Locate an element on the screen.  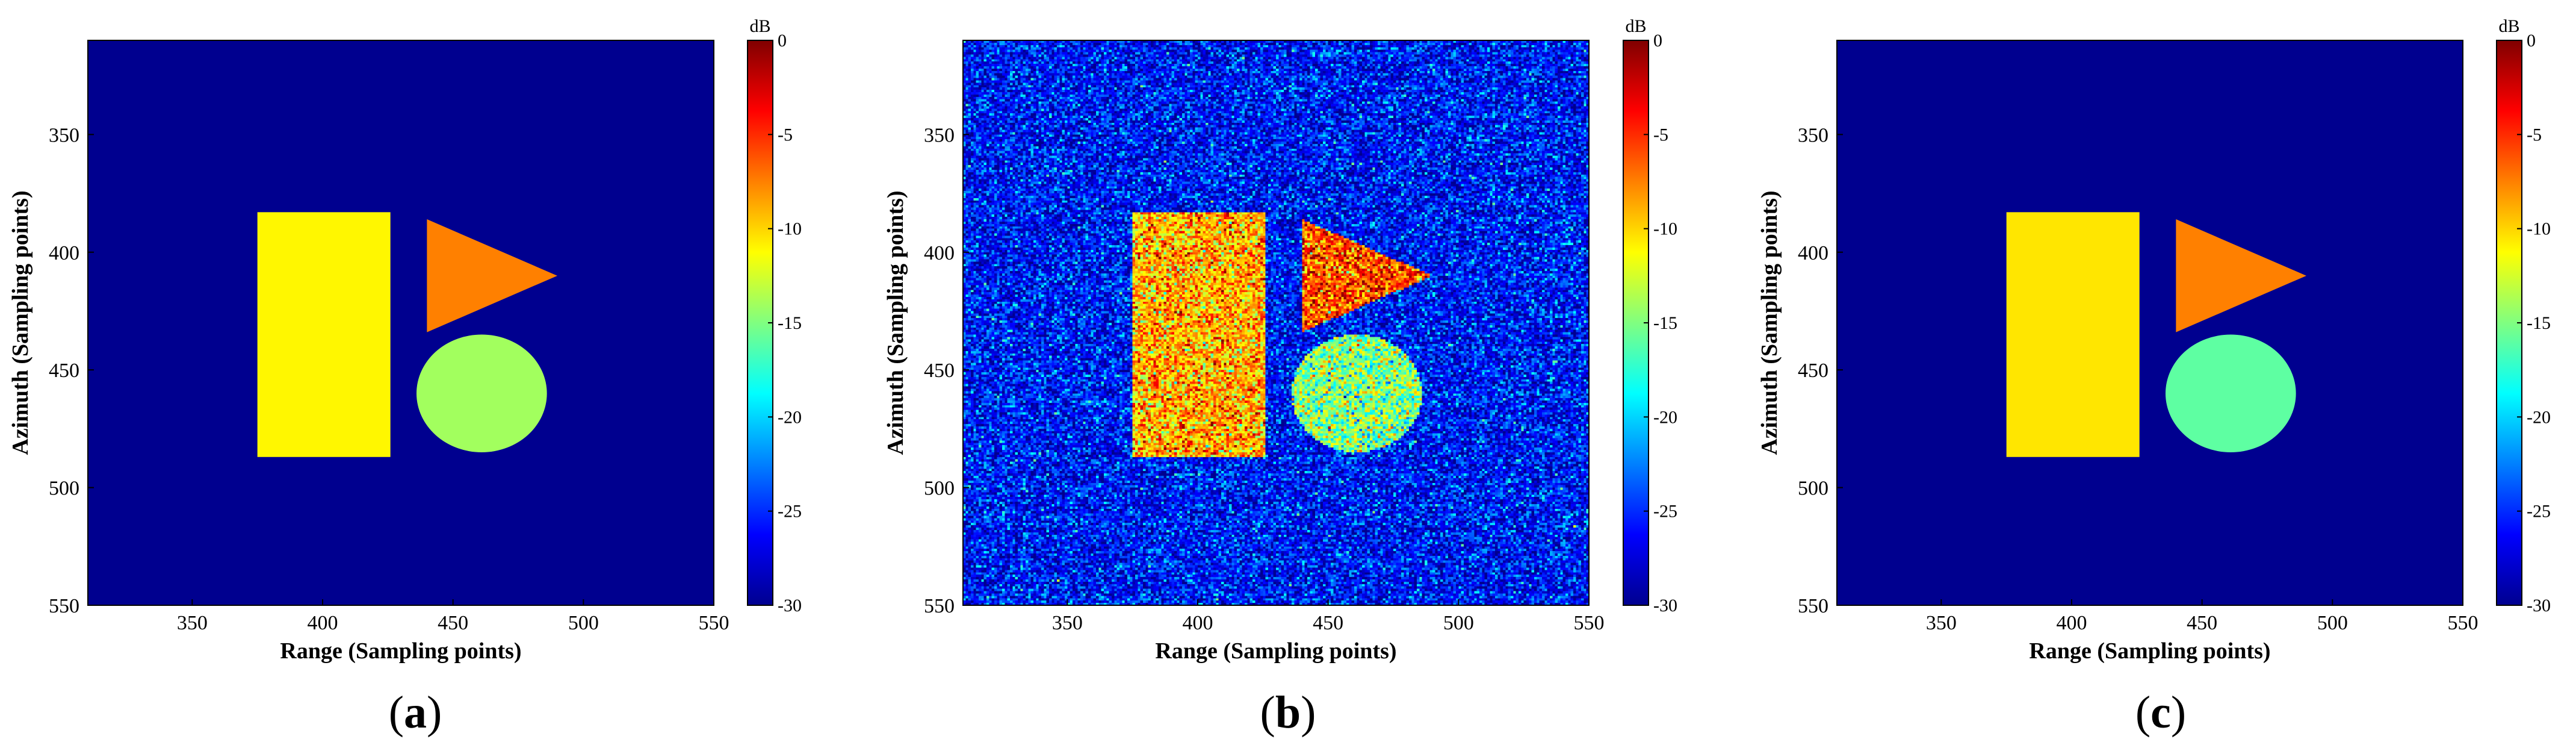
panel-label: (c) is located at coordinates (2160, 712).